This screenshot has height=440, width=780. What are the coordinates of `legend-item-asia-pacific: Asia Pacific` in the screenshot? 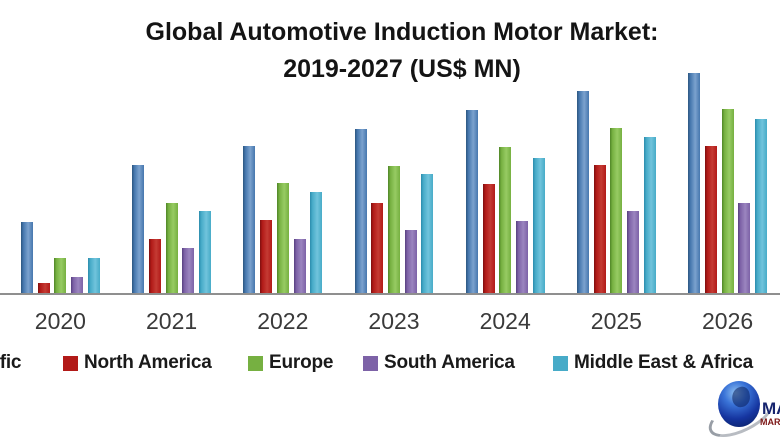 It's located at (10, 363).